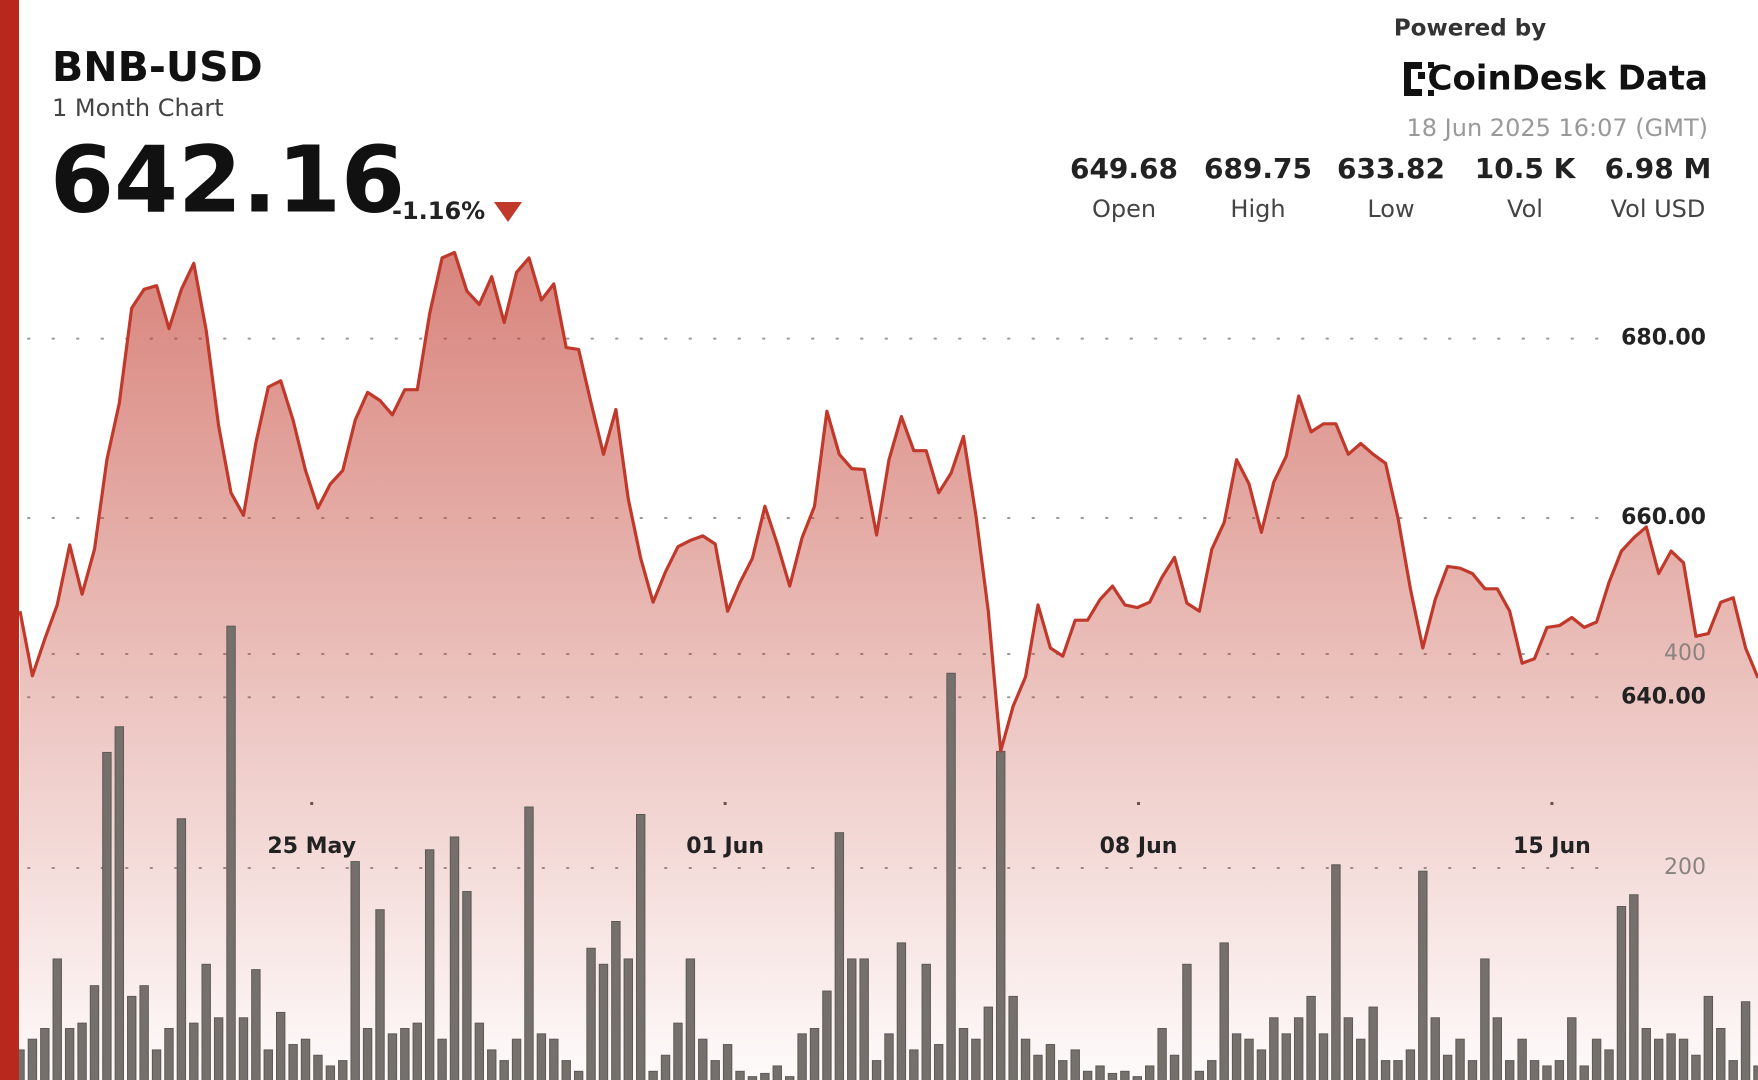 This screenshot has width=1758, height=1080. I want to click on stat-label: Vol, so click(1525, 209).